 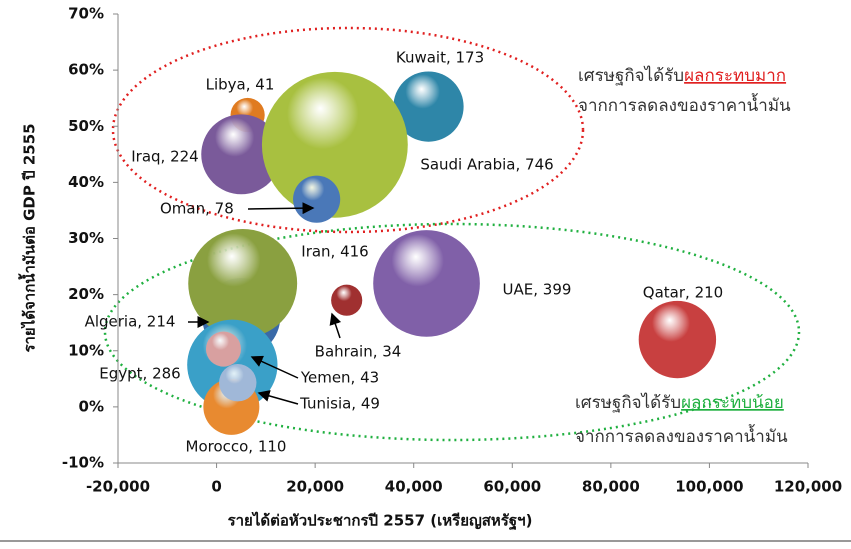 What do you see at coordinates (512, 487) in the screenshot?
I see `x-tick-label: 60,000` at bounding box center [512, 487].